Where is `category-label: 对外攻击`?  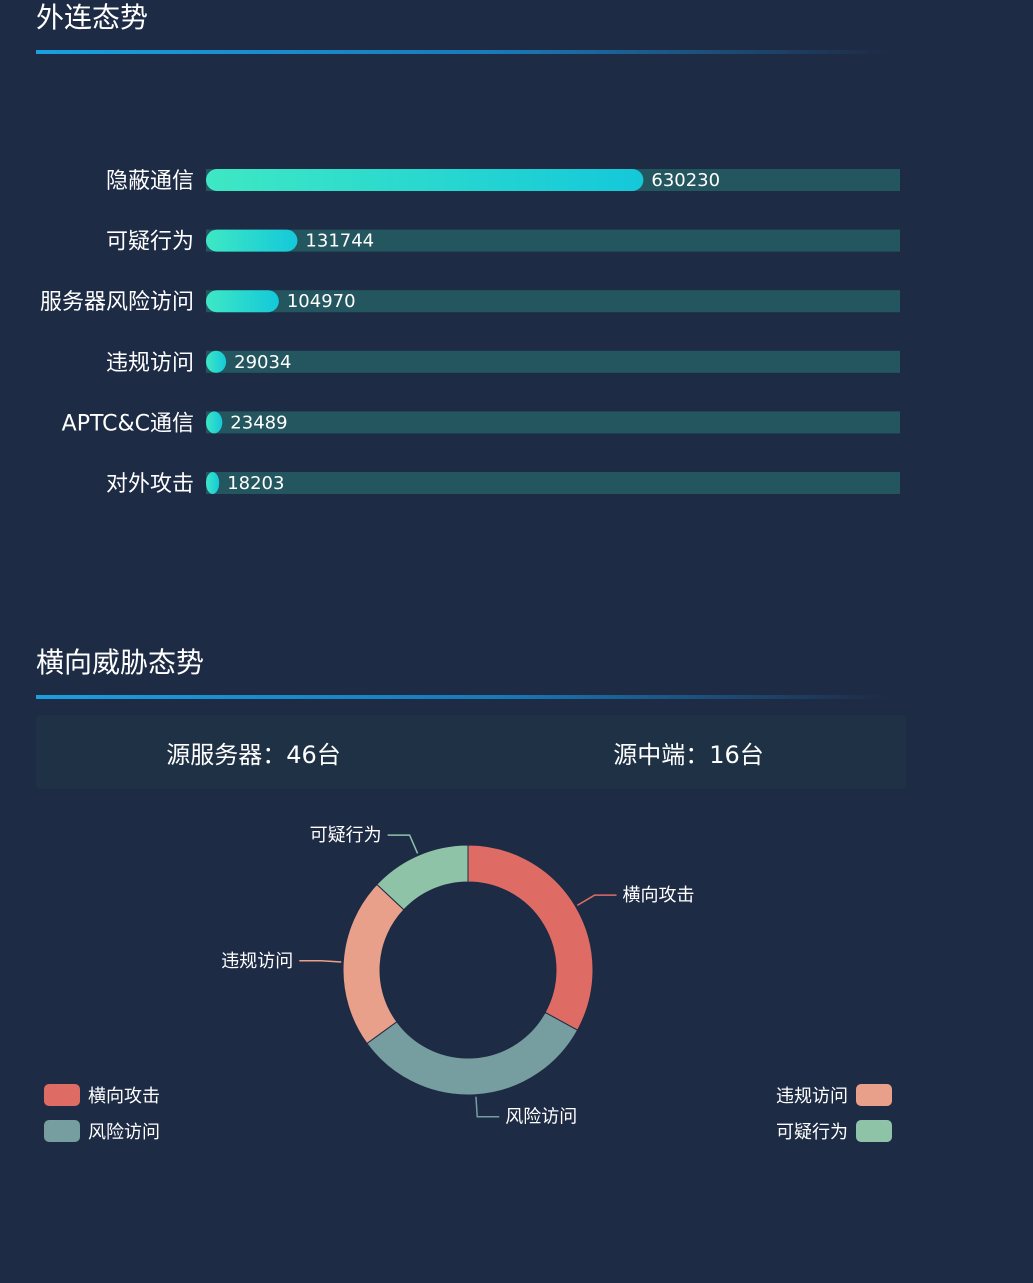
category-label: 对外攻击 is located at coordinates (150, 484).